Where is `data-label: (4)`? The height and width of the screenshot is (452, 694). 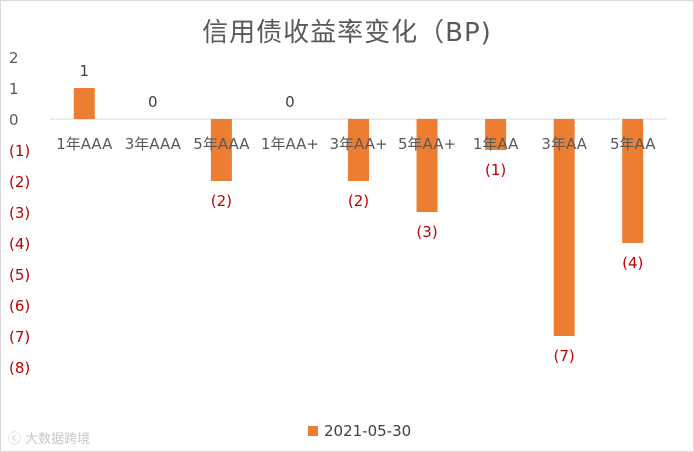
data-label: (4) is located at coordinates (632, 263).